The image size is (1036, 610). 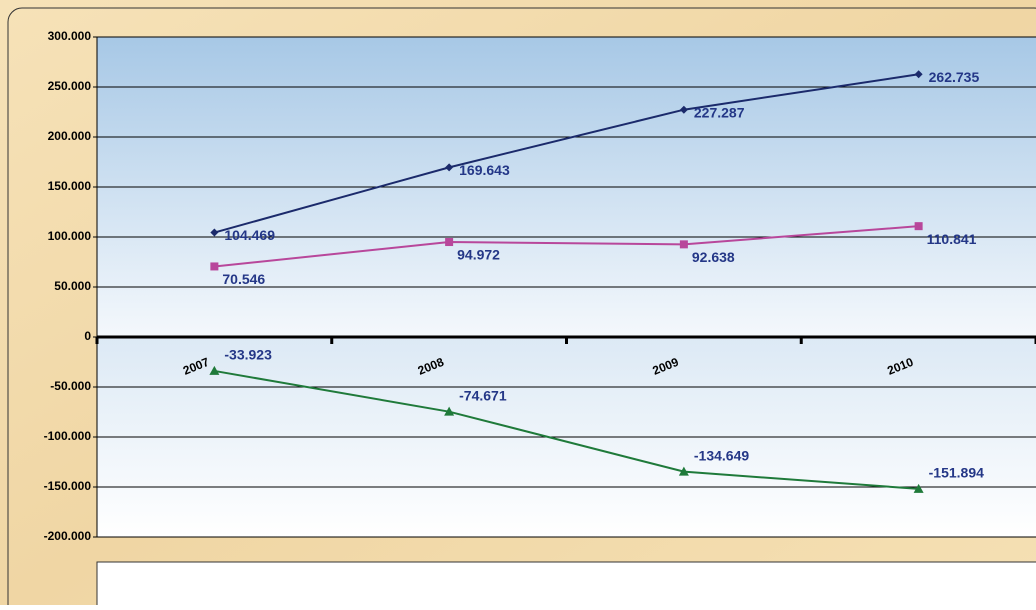 I want to click on data-label: 169.643, so click(x=484, y=170).